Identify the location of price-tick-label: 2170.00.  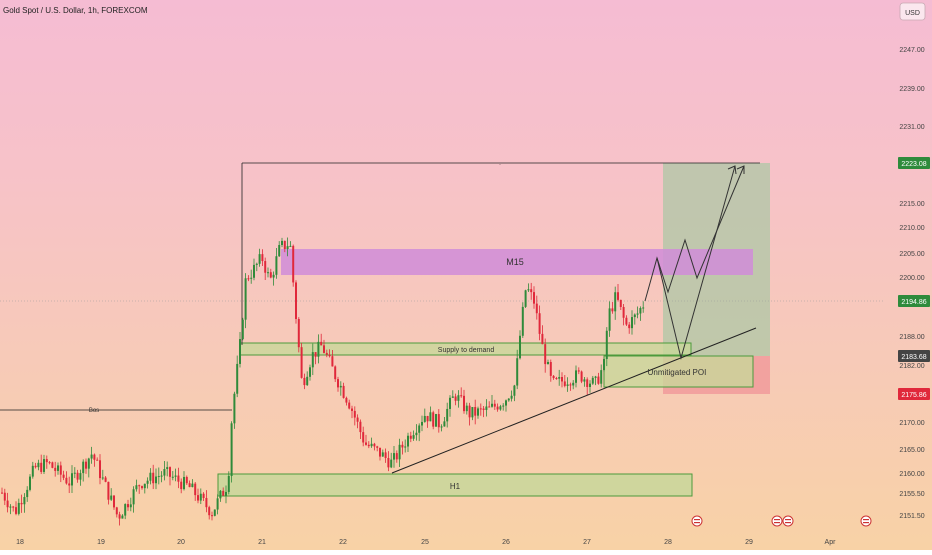
(911, 423).